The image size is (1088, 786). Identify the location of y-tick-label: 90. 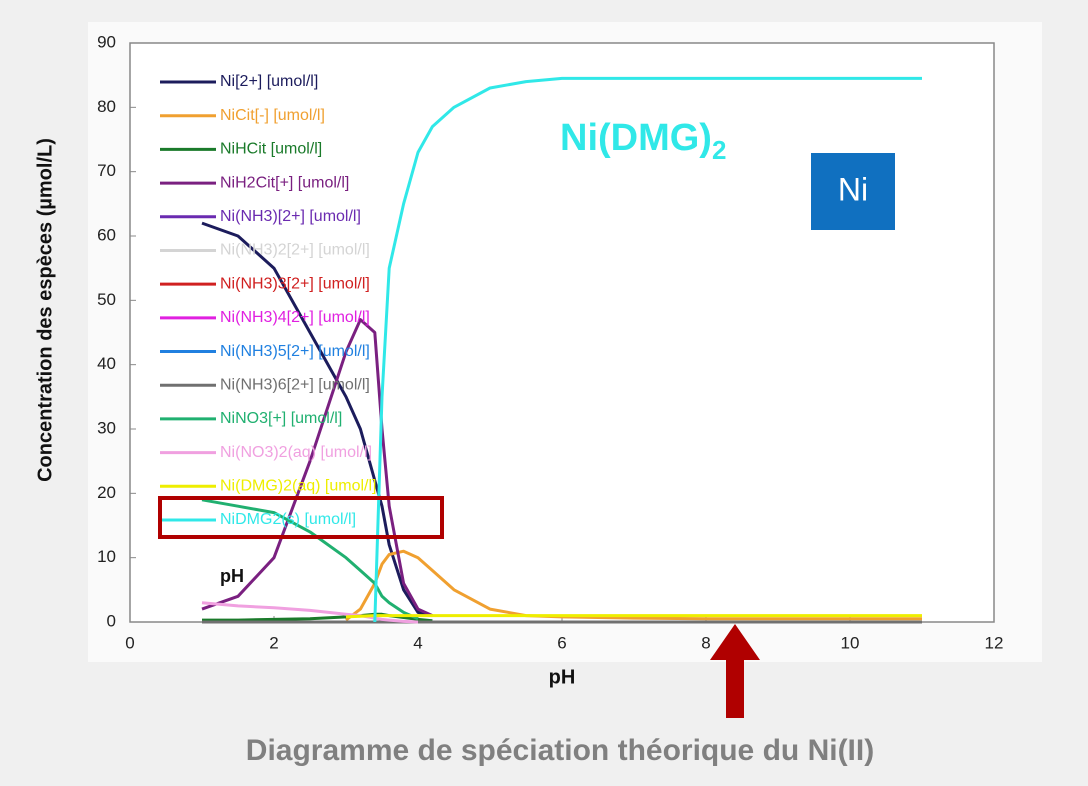
(106, 41).